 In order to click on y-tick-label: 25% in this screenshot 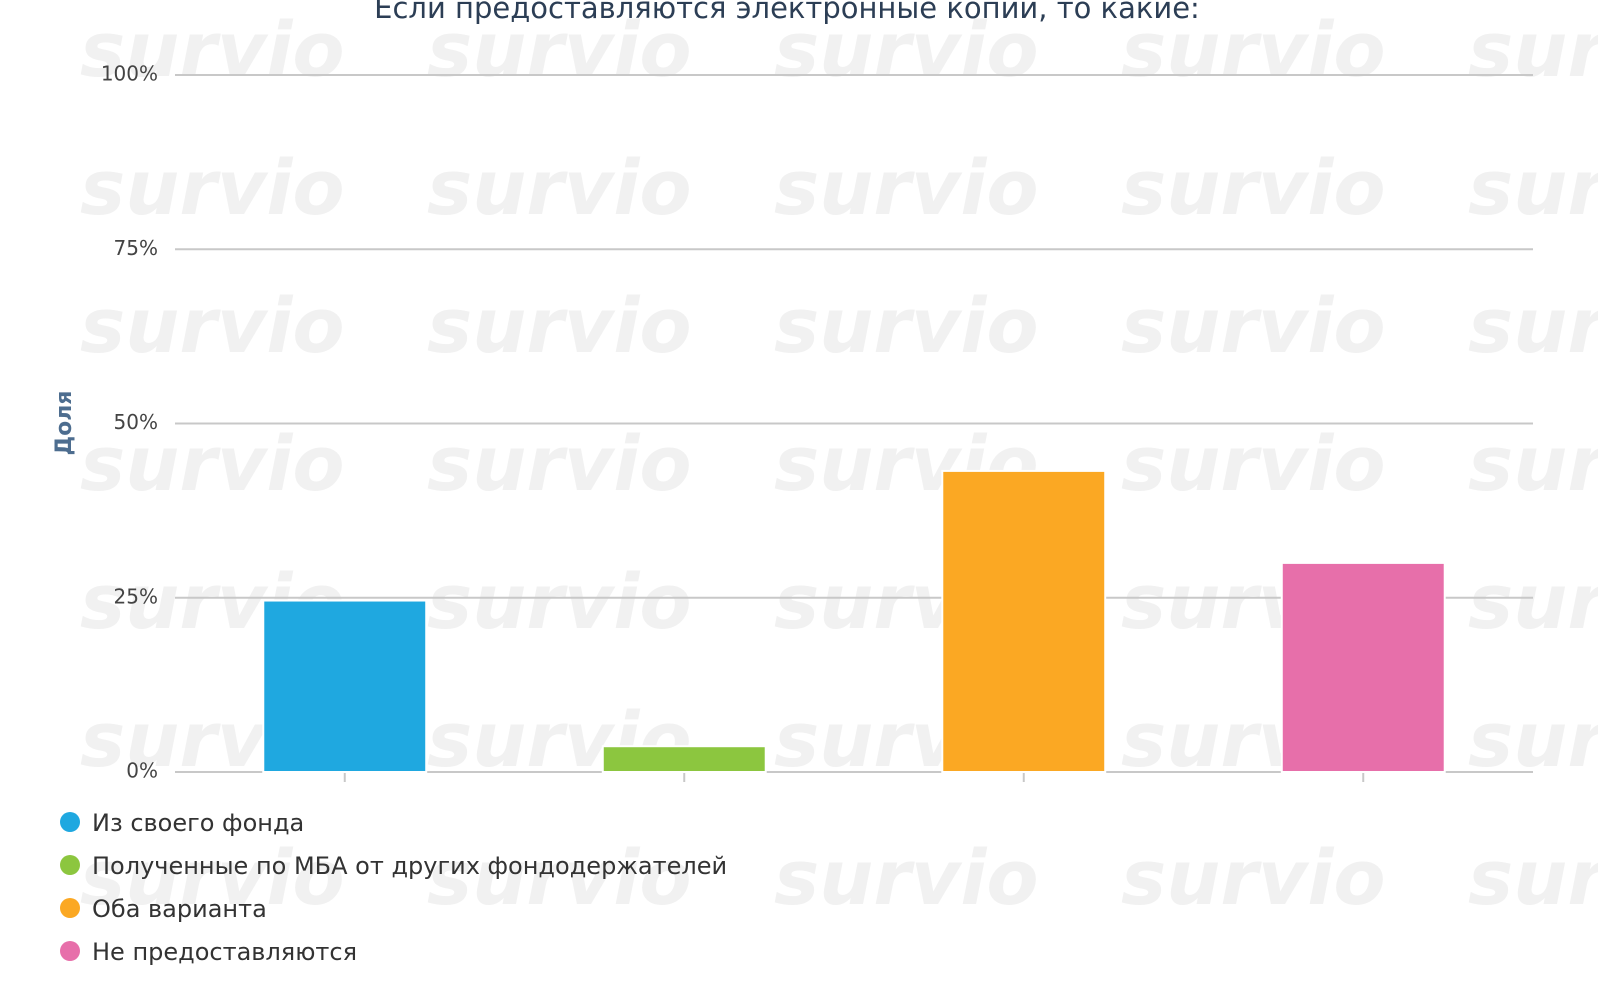, I will do `click(136, 596)`.